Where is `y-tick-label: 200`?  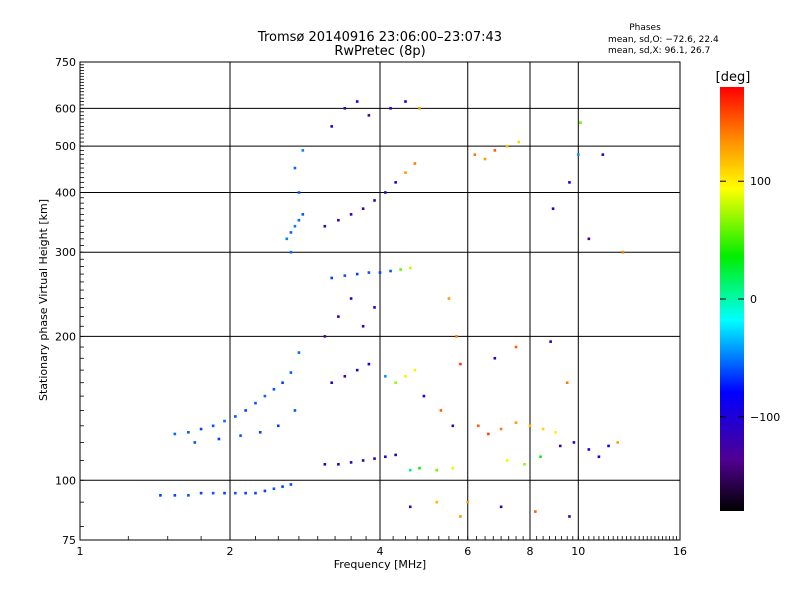
y-tick-label: 200 is located at coordinates (65, 336).